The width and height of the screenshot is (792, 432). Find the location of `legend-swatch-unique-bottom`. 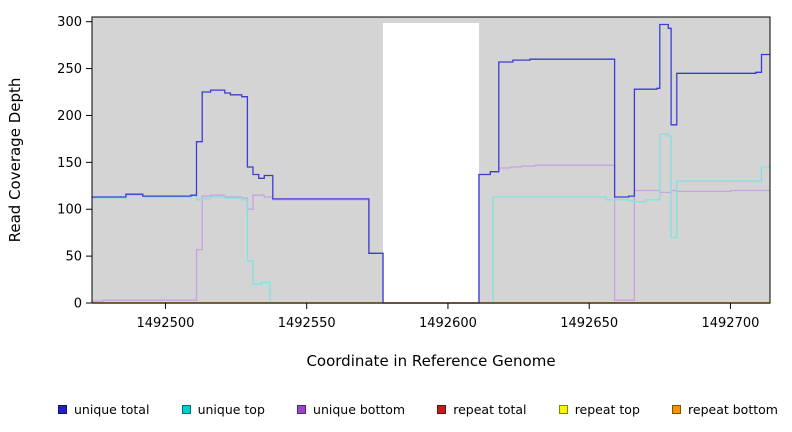

legend-swatch-unique-bottom is located at coordinates (302, 409).